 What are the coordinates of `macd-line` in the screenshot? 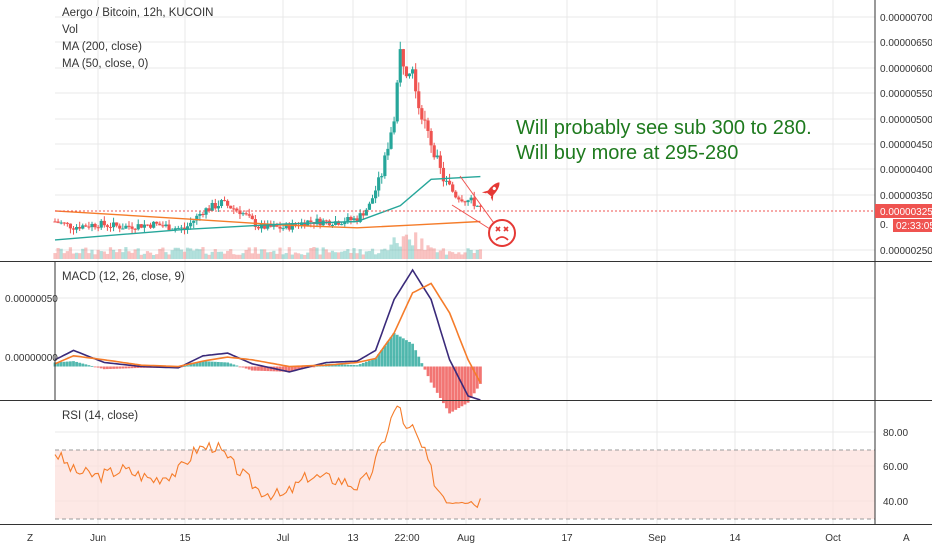 It's located at (267, 334).